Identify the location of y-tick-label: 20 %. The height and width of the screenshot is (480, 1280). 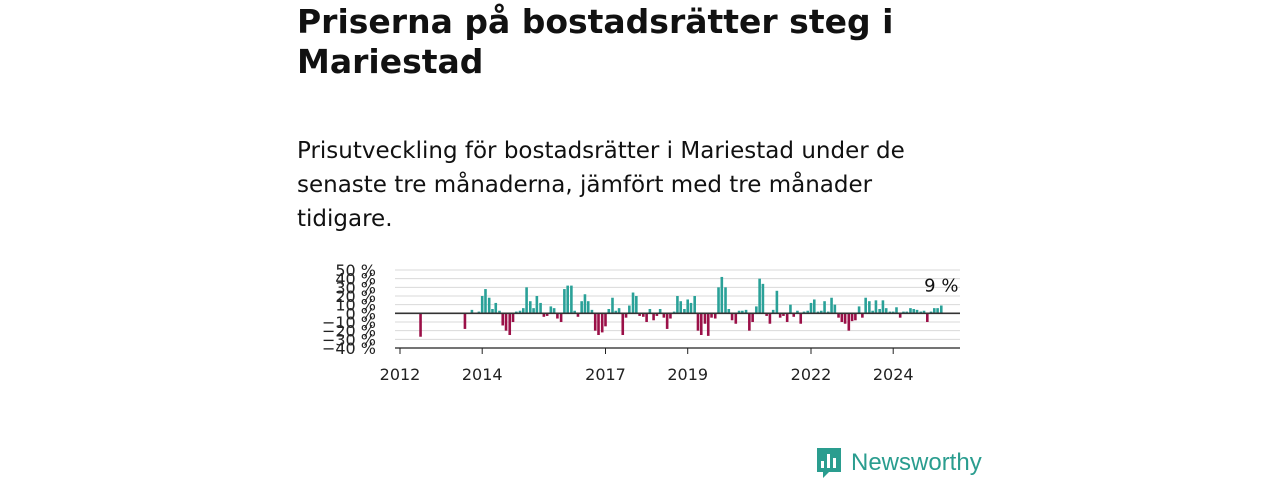
(355, 296).